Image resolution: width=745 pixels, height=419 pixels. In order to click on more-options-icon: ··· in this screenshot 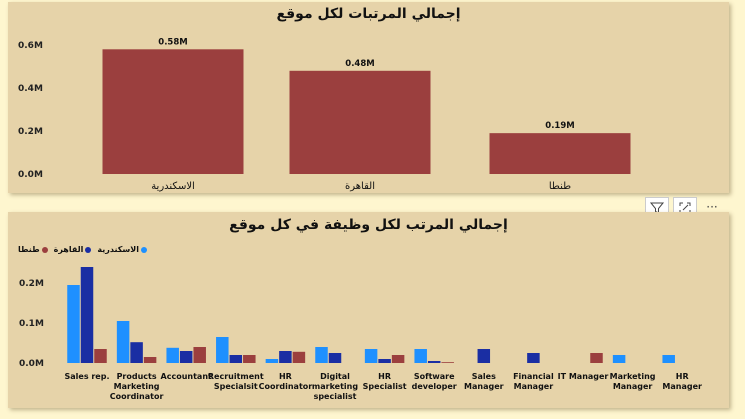, I will do `click(712, 207)`.